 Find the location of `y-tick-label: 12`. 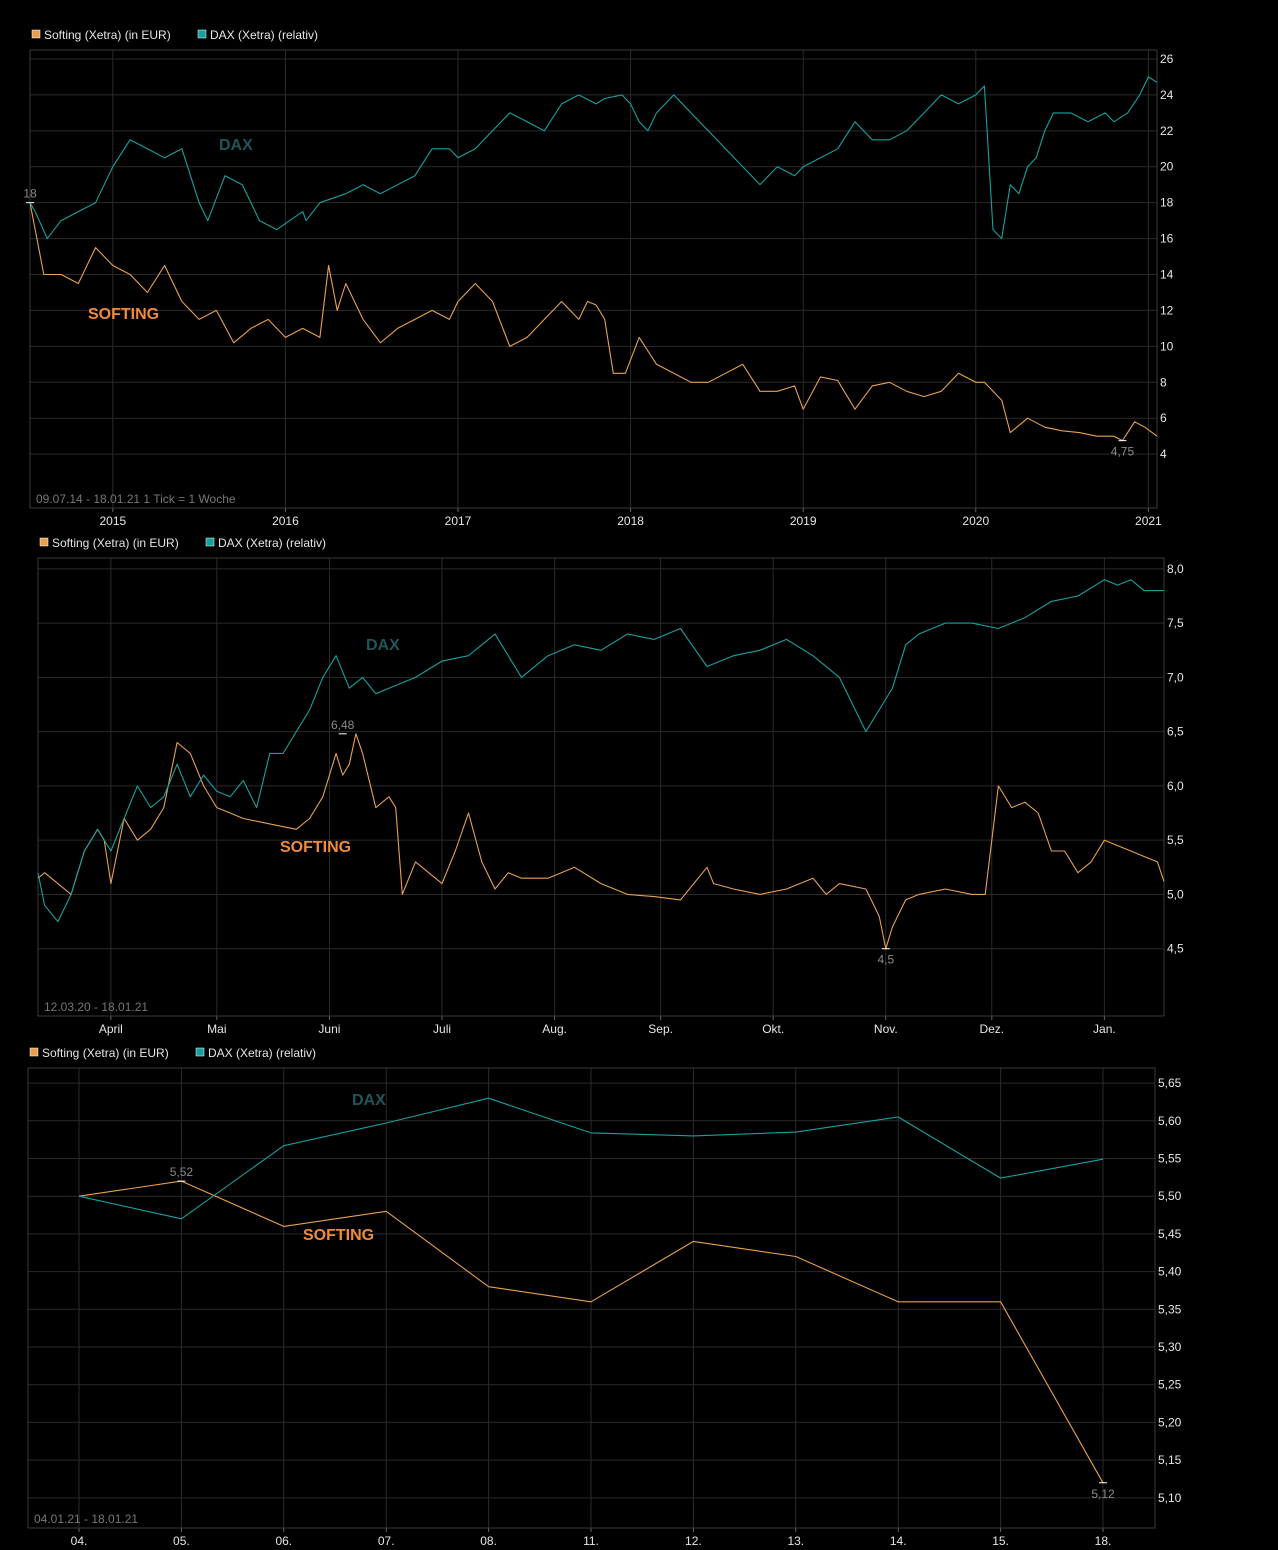

y-tick-label: 12 is located at coordinates (1167, 310).